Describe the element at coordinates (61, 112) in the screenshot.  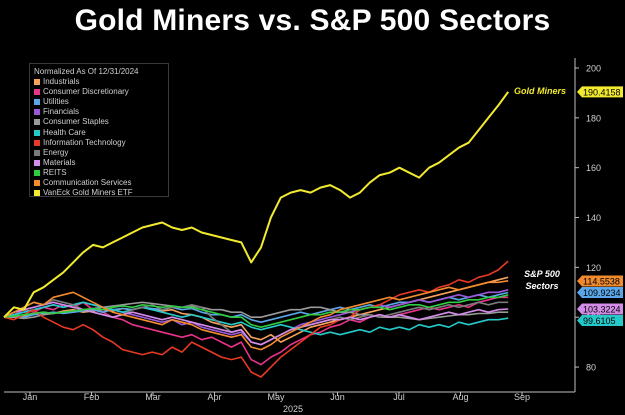
I see `legend-label: Financials` at that location.